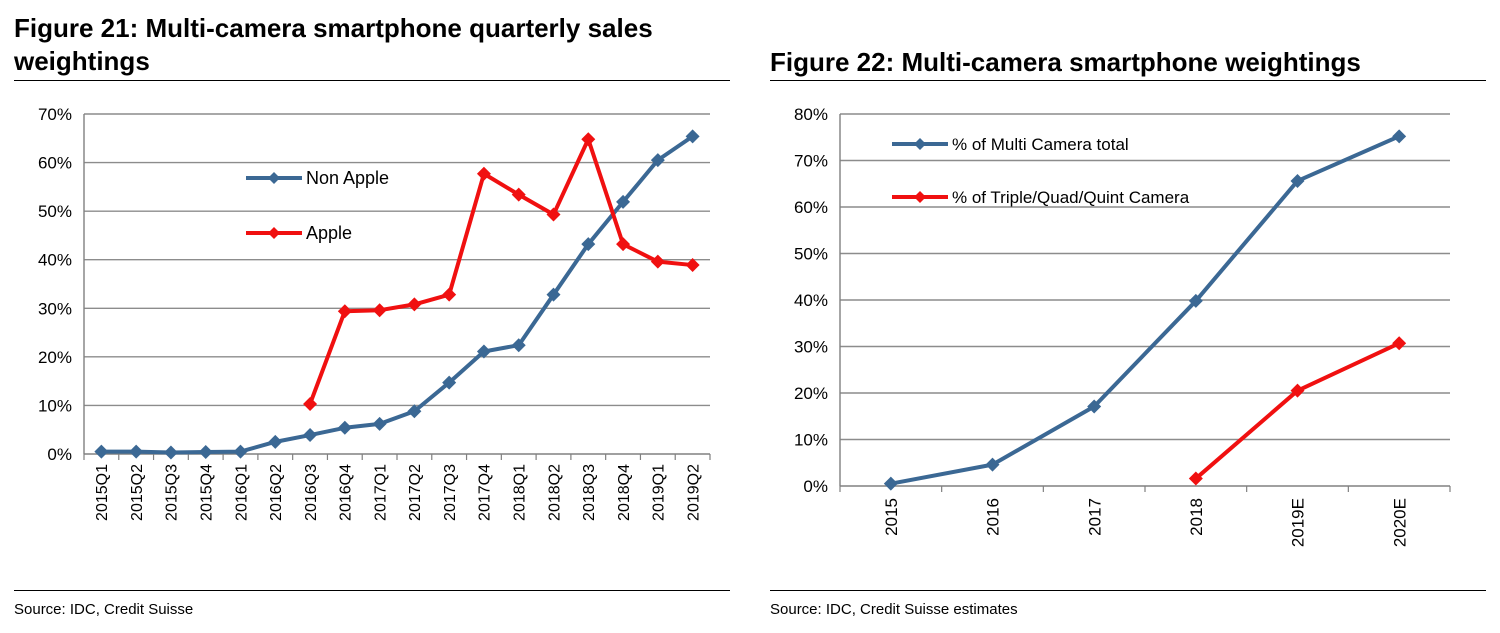 The height and width of the screenshot is (633, 1500). Describe the element at coordinates (102, 492) in the screenshot. I see `figure-21-x-tick-label: 2015Q1` at that location.